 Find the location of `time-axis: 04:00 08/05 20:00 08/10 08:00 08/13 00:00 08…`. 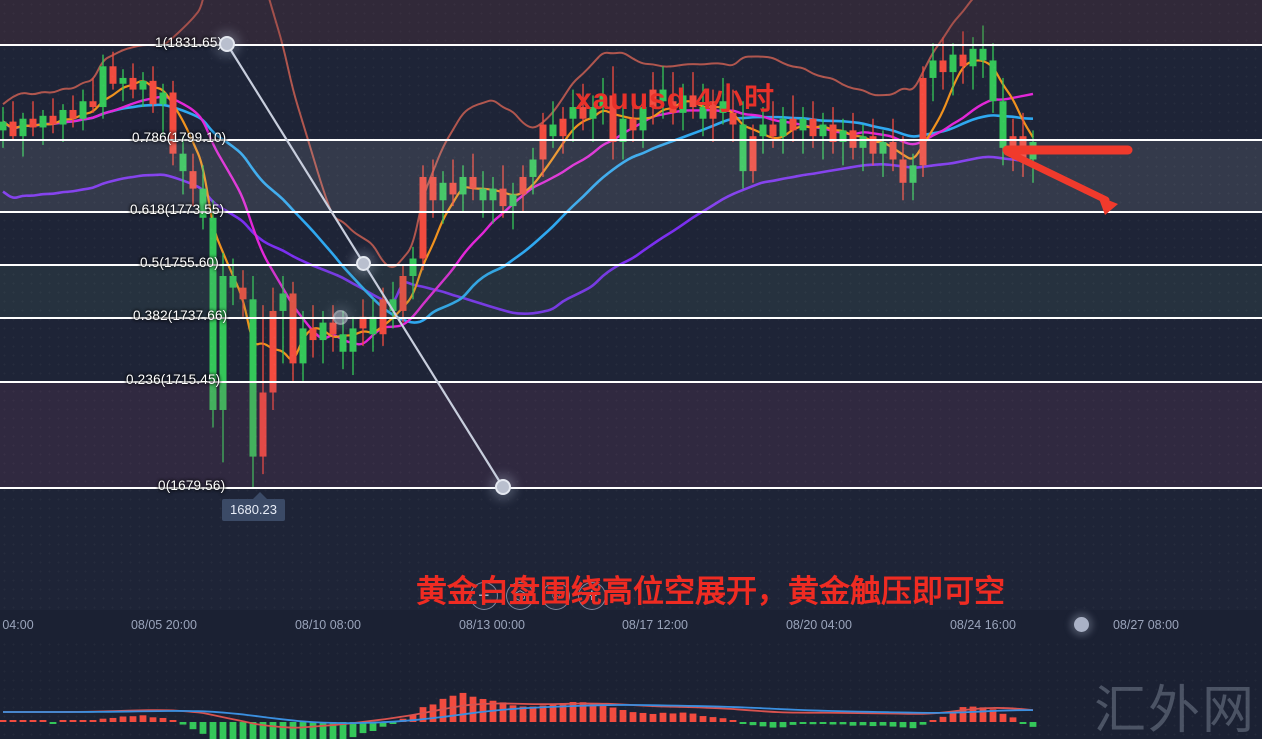

time-axis: 04:00 08/05 20:00 08/10 08:00 08/13 00:00 08… is located at coordinates (631, 625).